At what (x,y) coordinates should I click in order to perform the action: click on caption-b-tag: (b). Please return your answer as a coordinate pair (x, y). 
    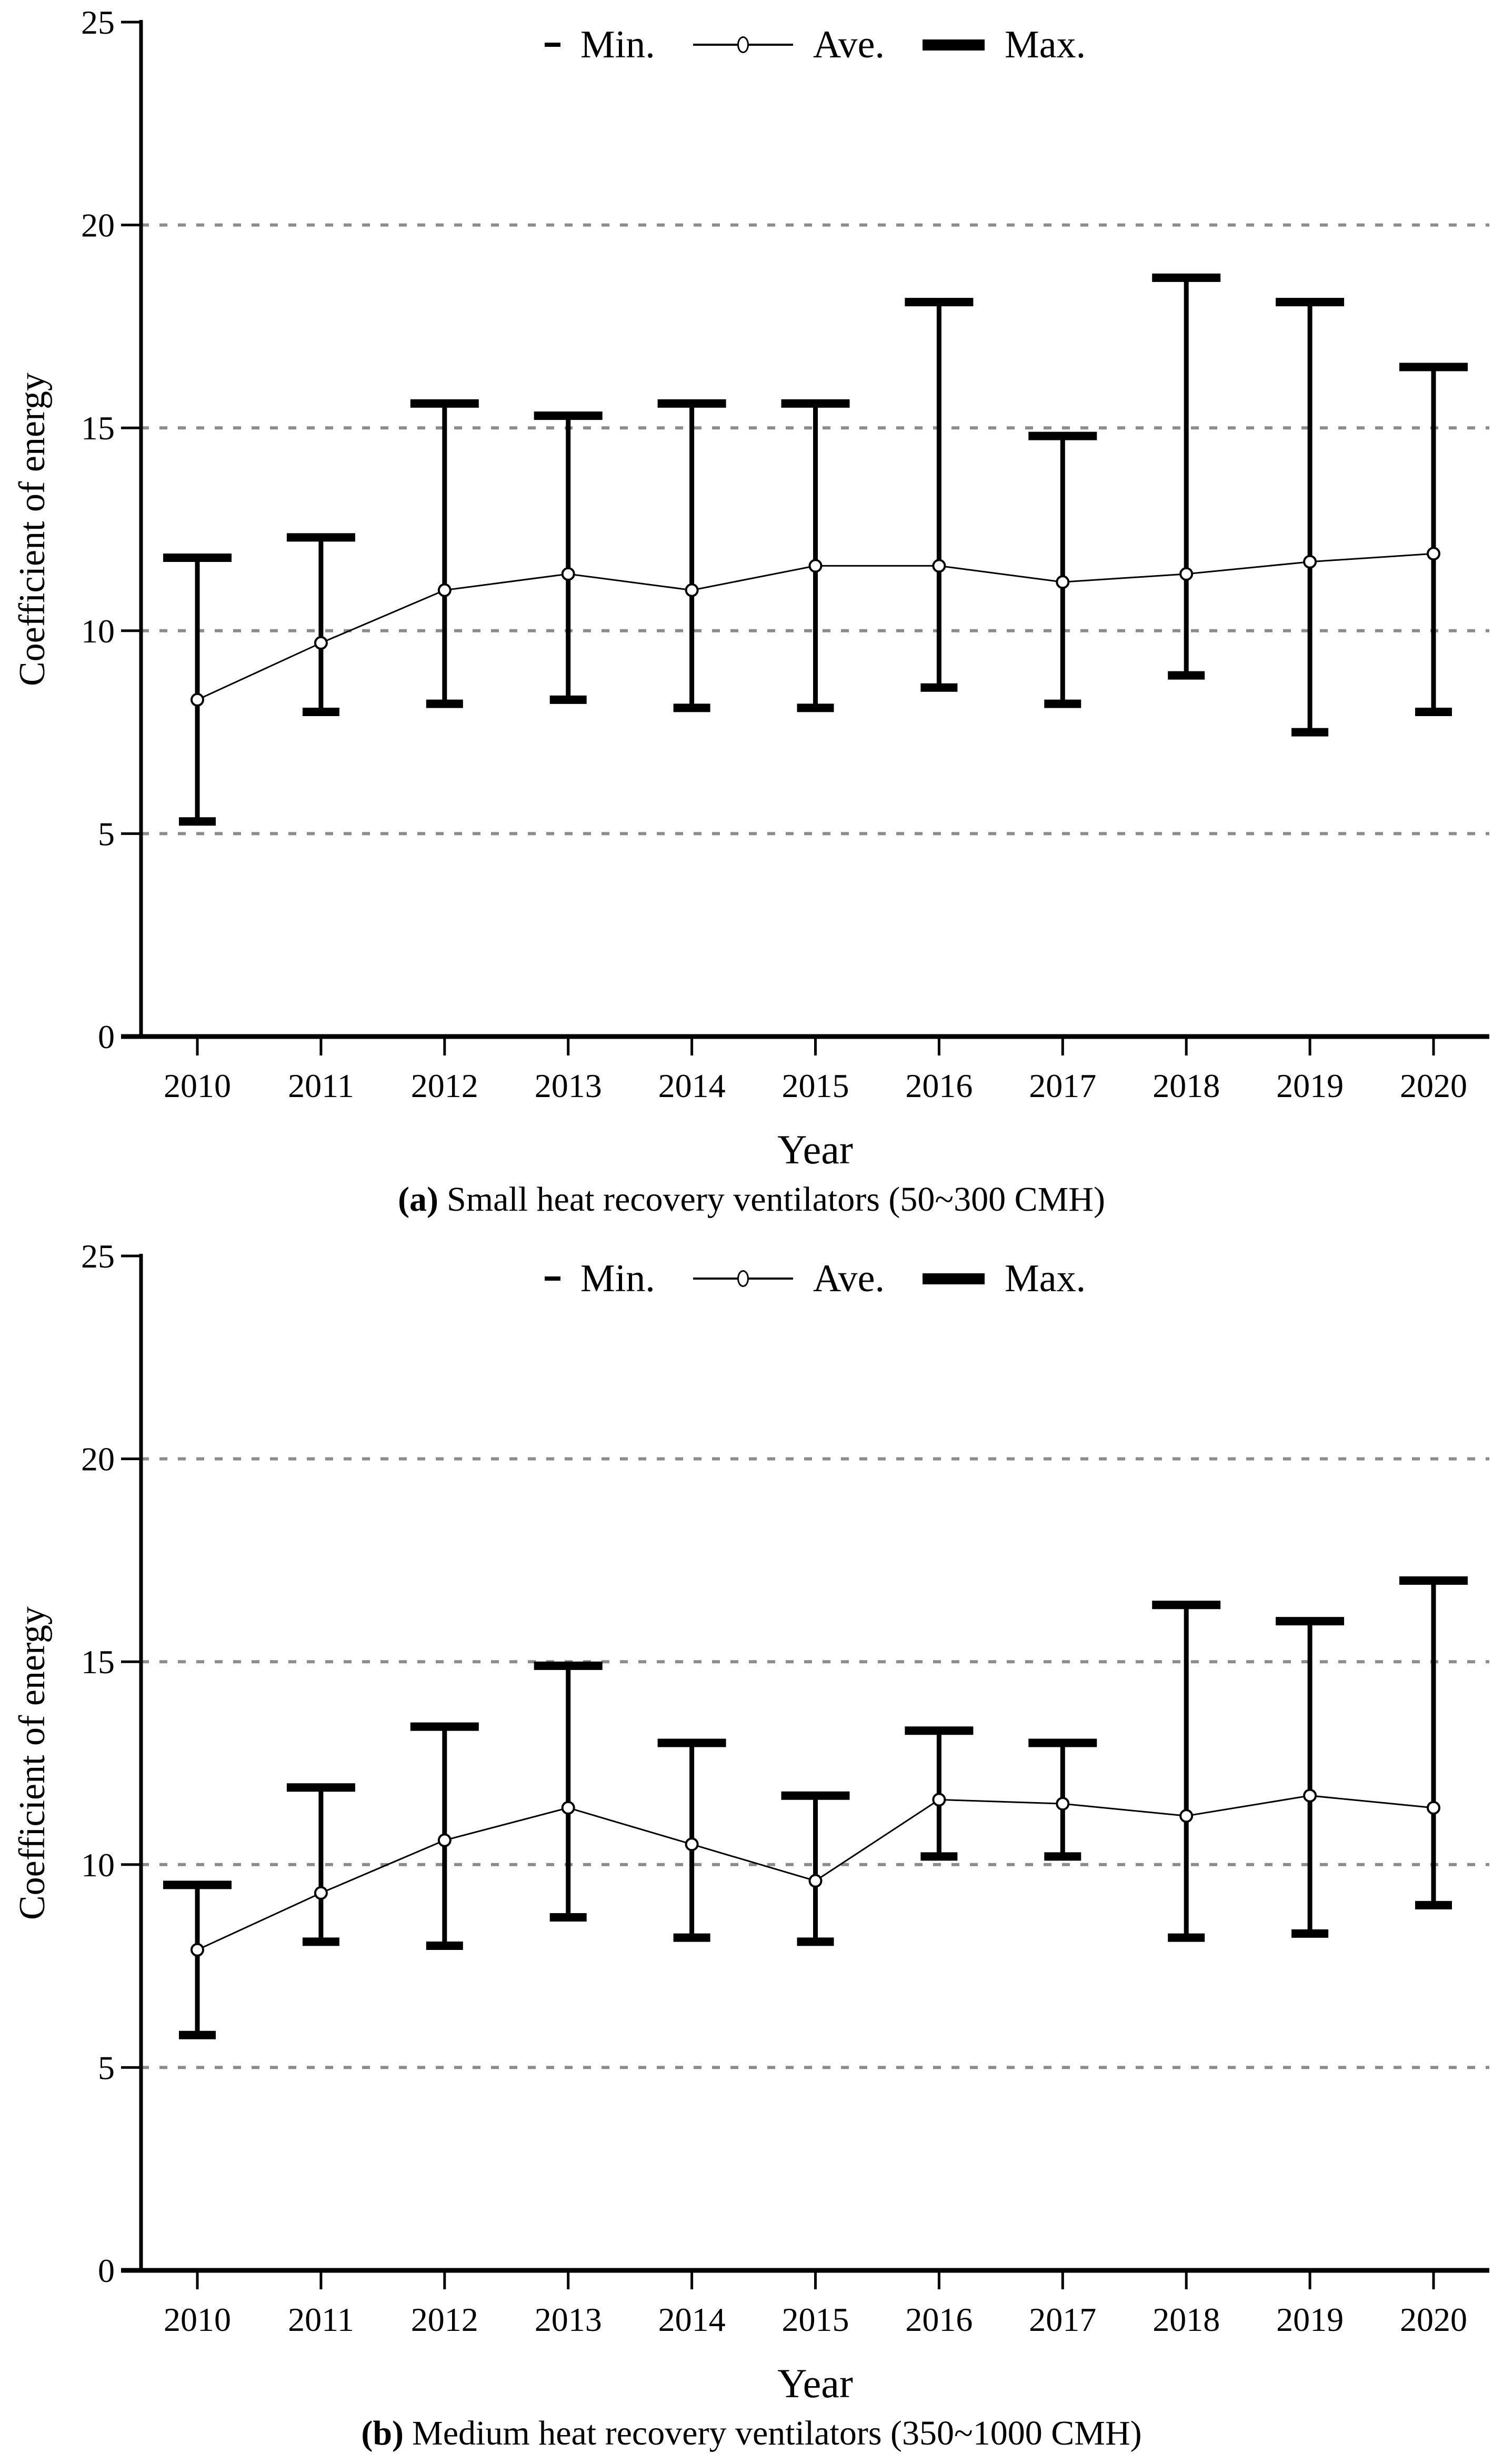
    Looking at the image, I should click on (383, 2433).